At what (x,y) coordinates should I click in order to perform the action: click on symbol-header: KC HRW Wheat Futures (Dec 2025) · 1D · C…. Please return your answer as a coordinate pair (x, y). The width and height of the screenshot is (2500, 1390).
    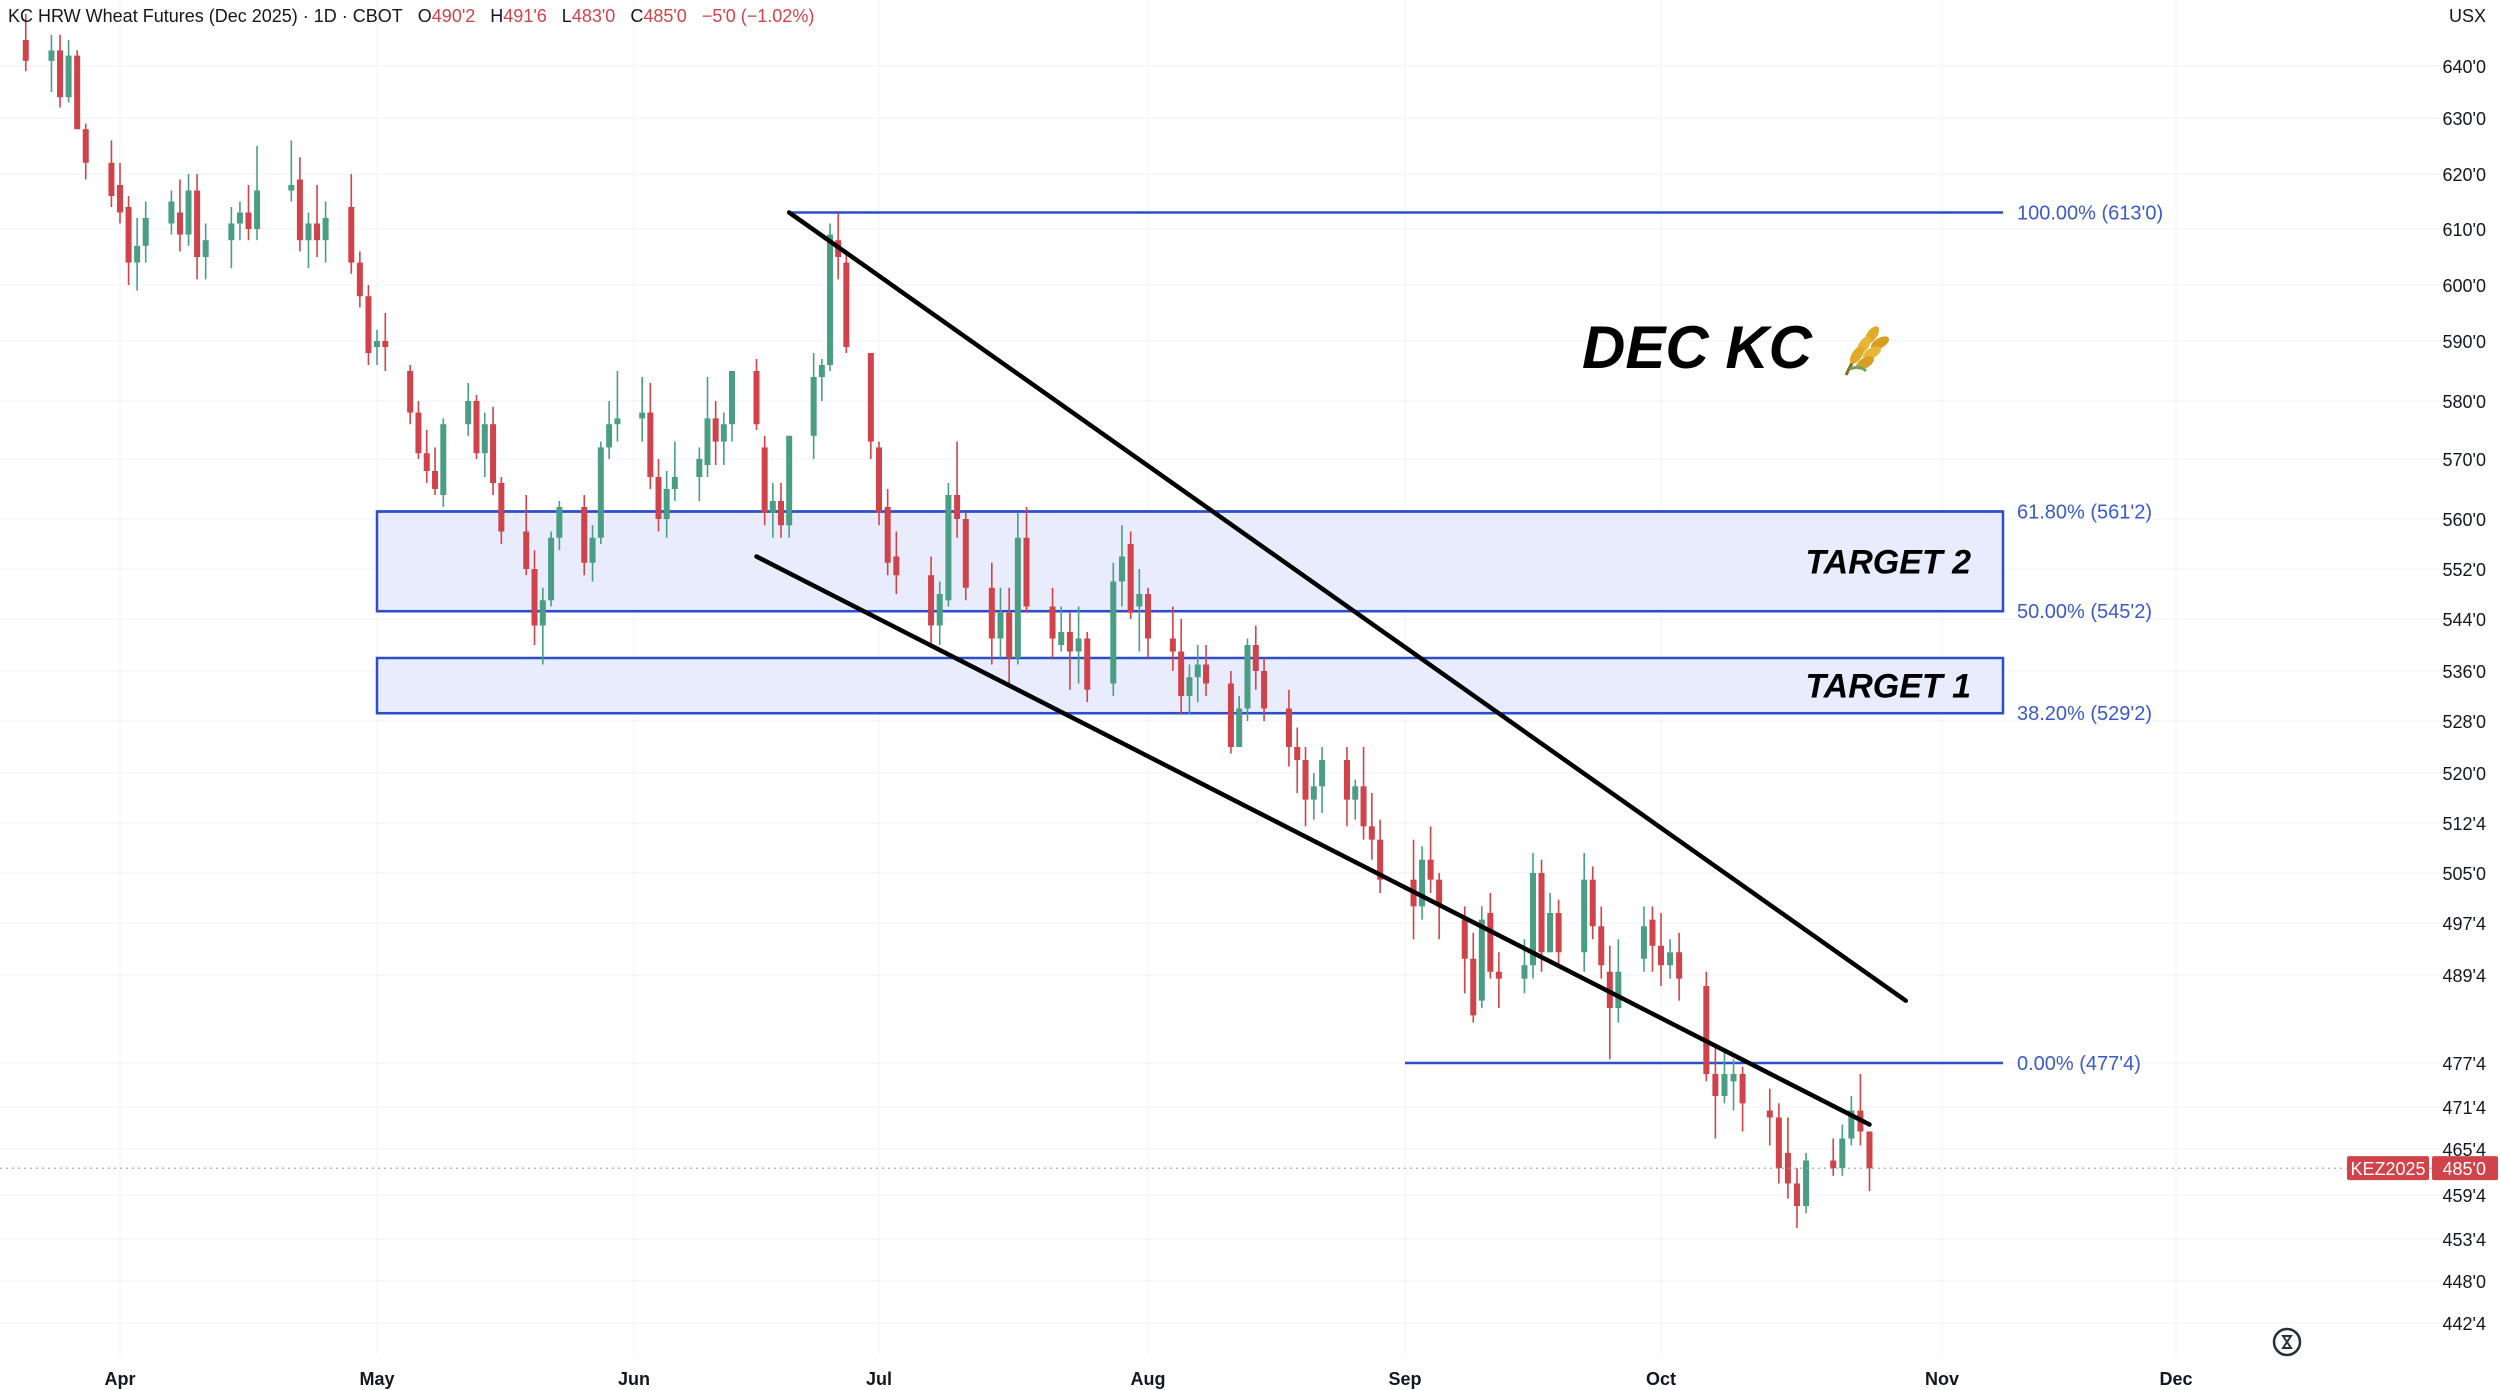
    Looking at the image, I should click on (416, 16).